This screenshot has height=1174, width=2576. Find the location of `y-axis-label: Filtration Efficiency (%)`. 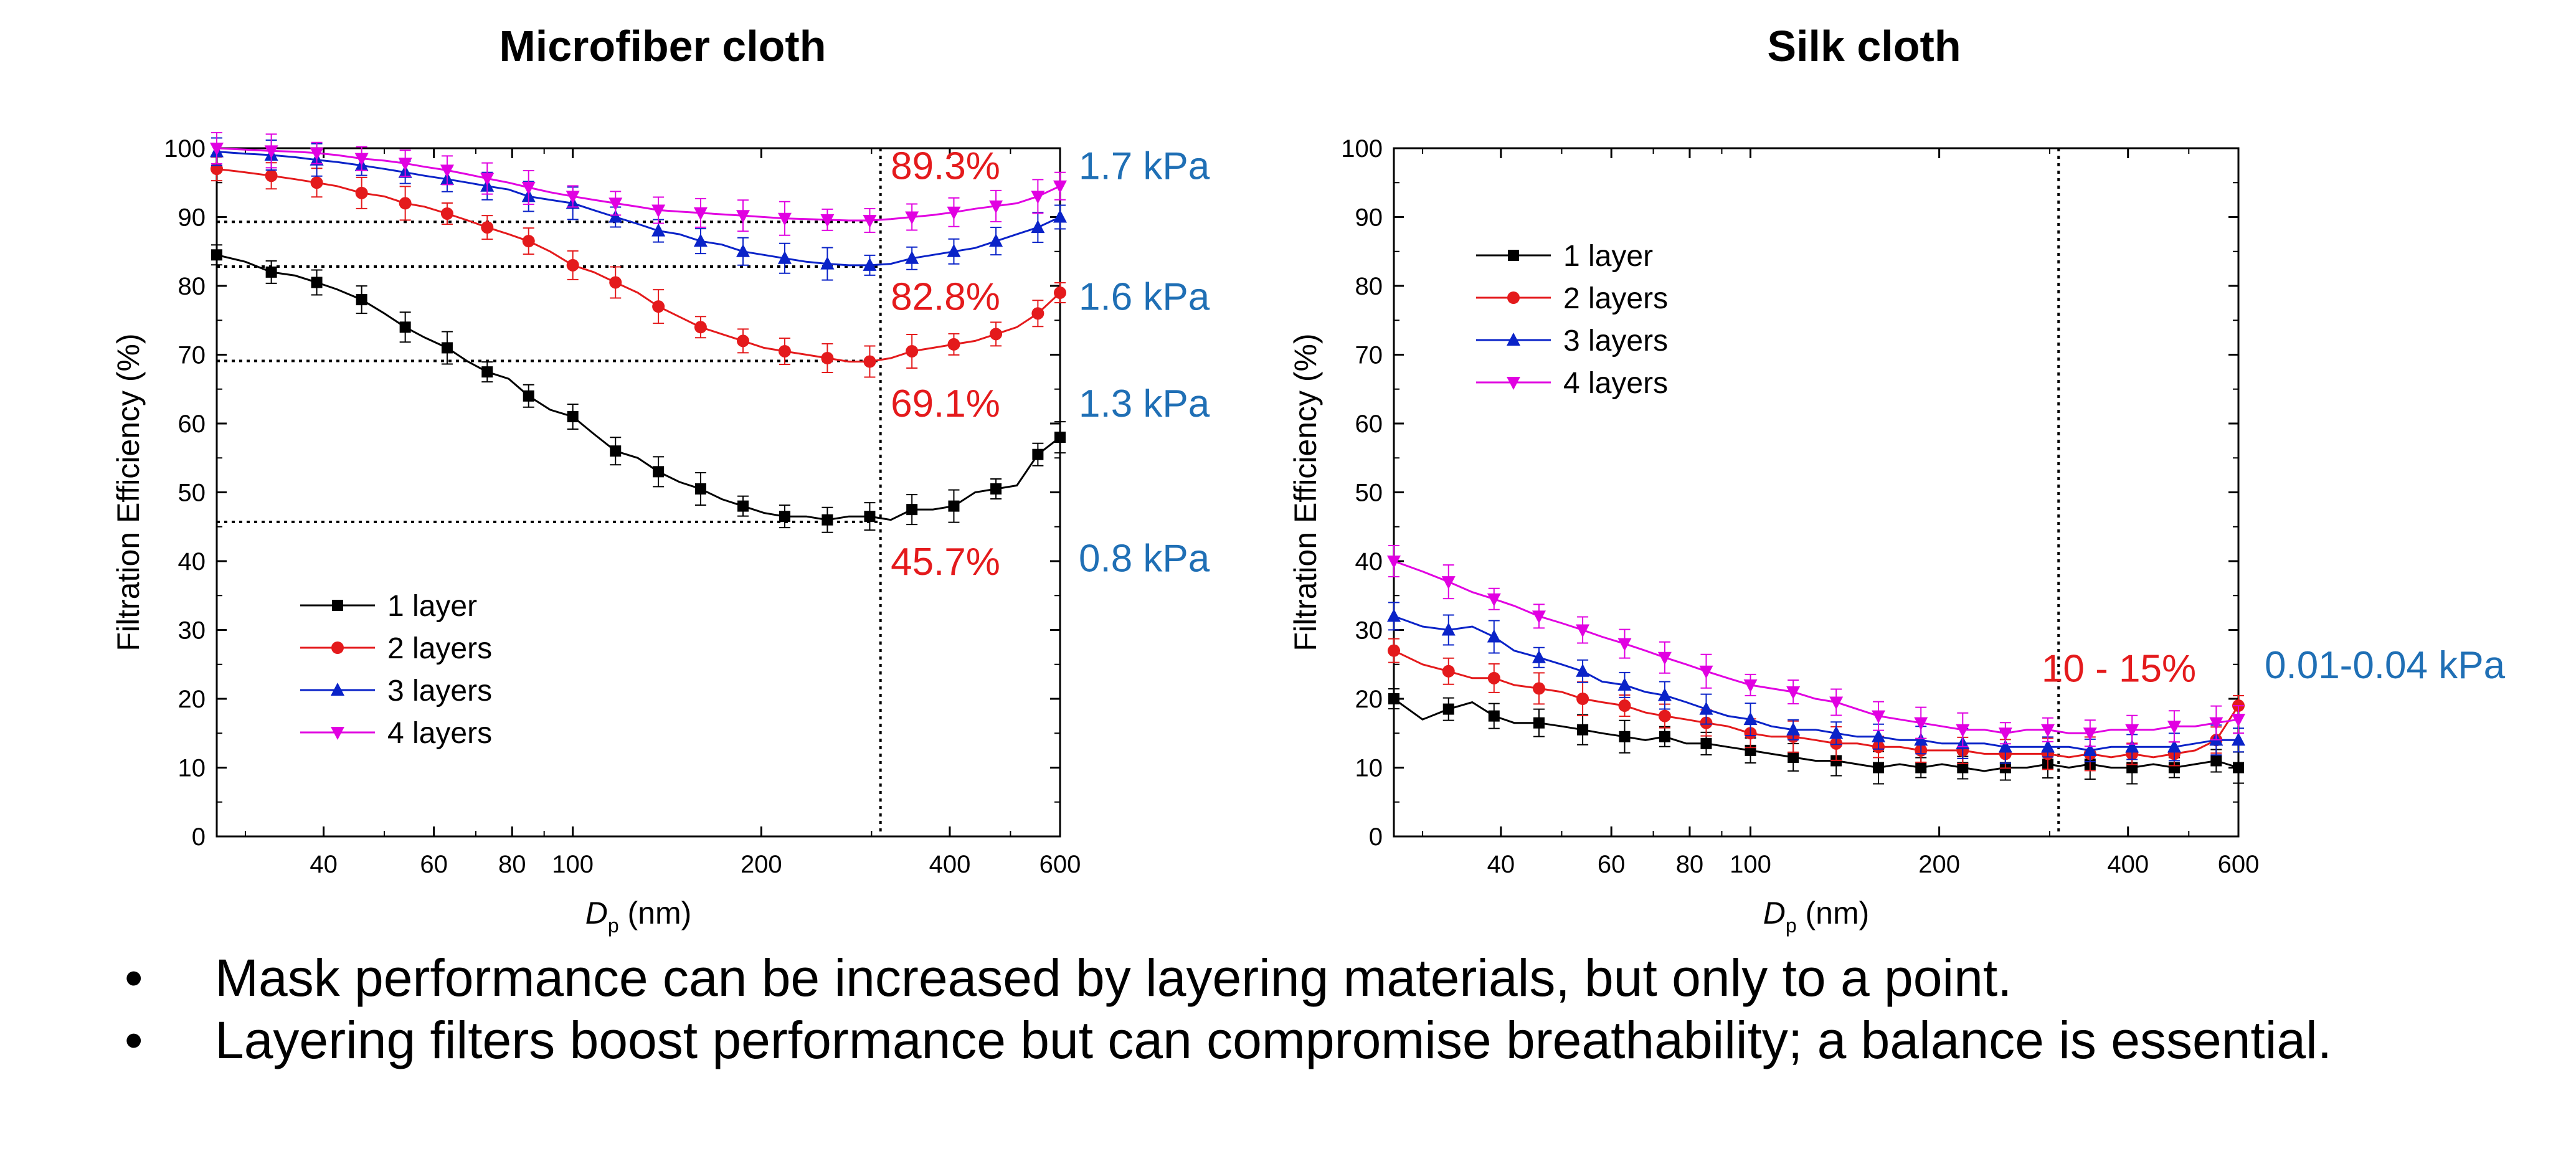

y-axis-label: Filtration Efficiency (%) is located at coordinates (1305, 492).